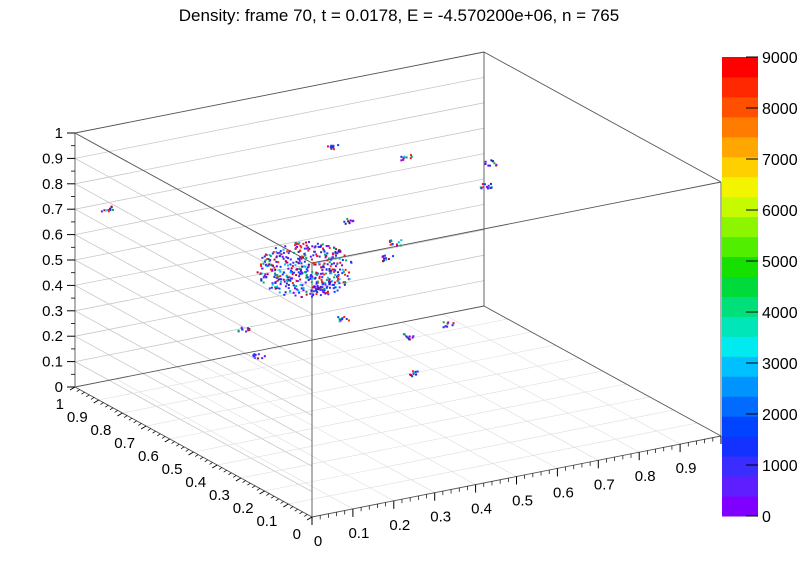 This screenshot has height=575, width=798. Describe the element at coordinates (645, 476) in the screenshot. I see `x-axis-tick-label: 0.8` at that location.